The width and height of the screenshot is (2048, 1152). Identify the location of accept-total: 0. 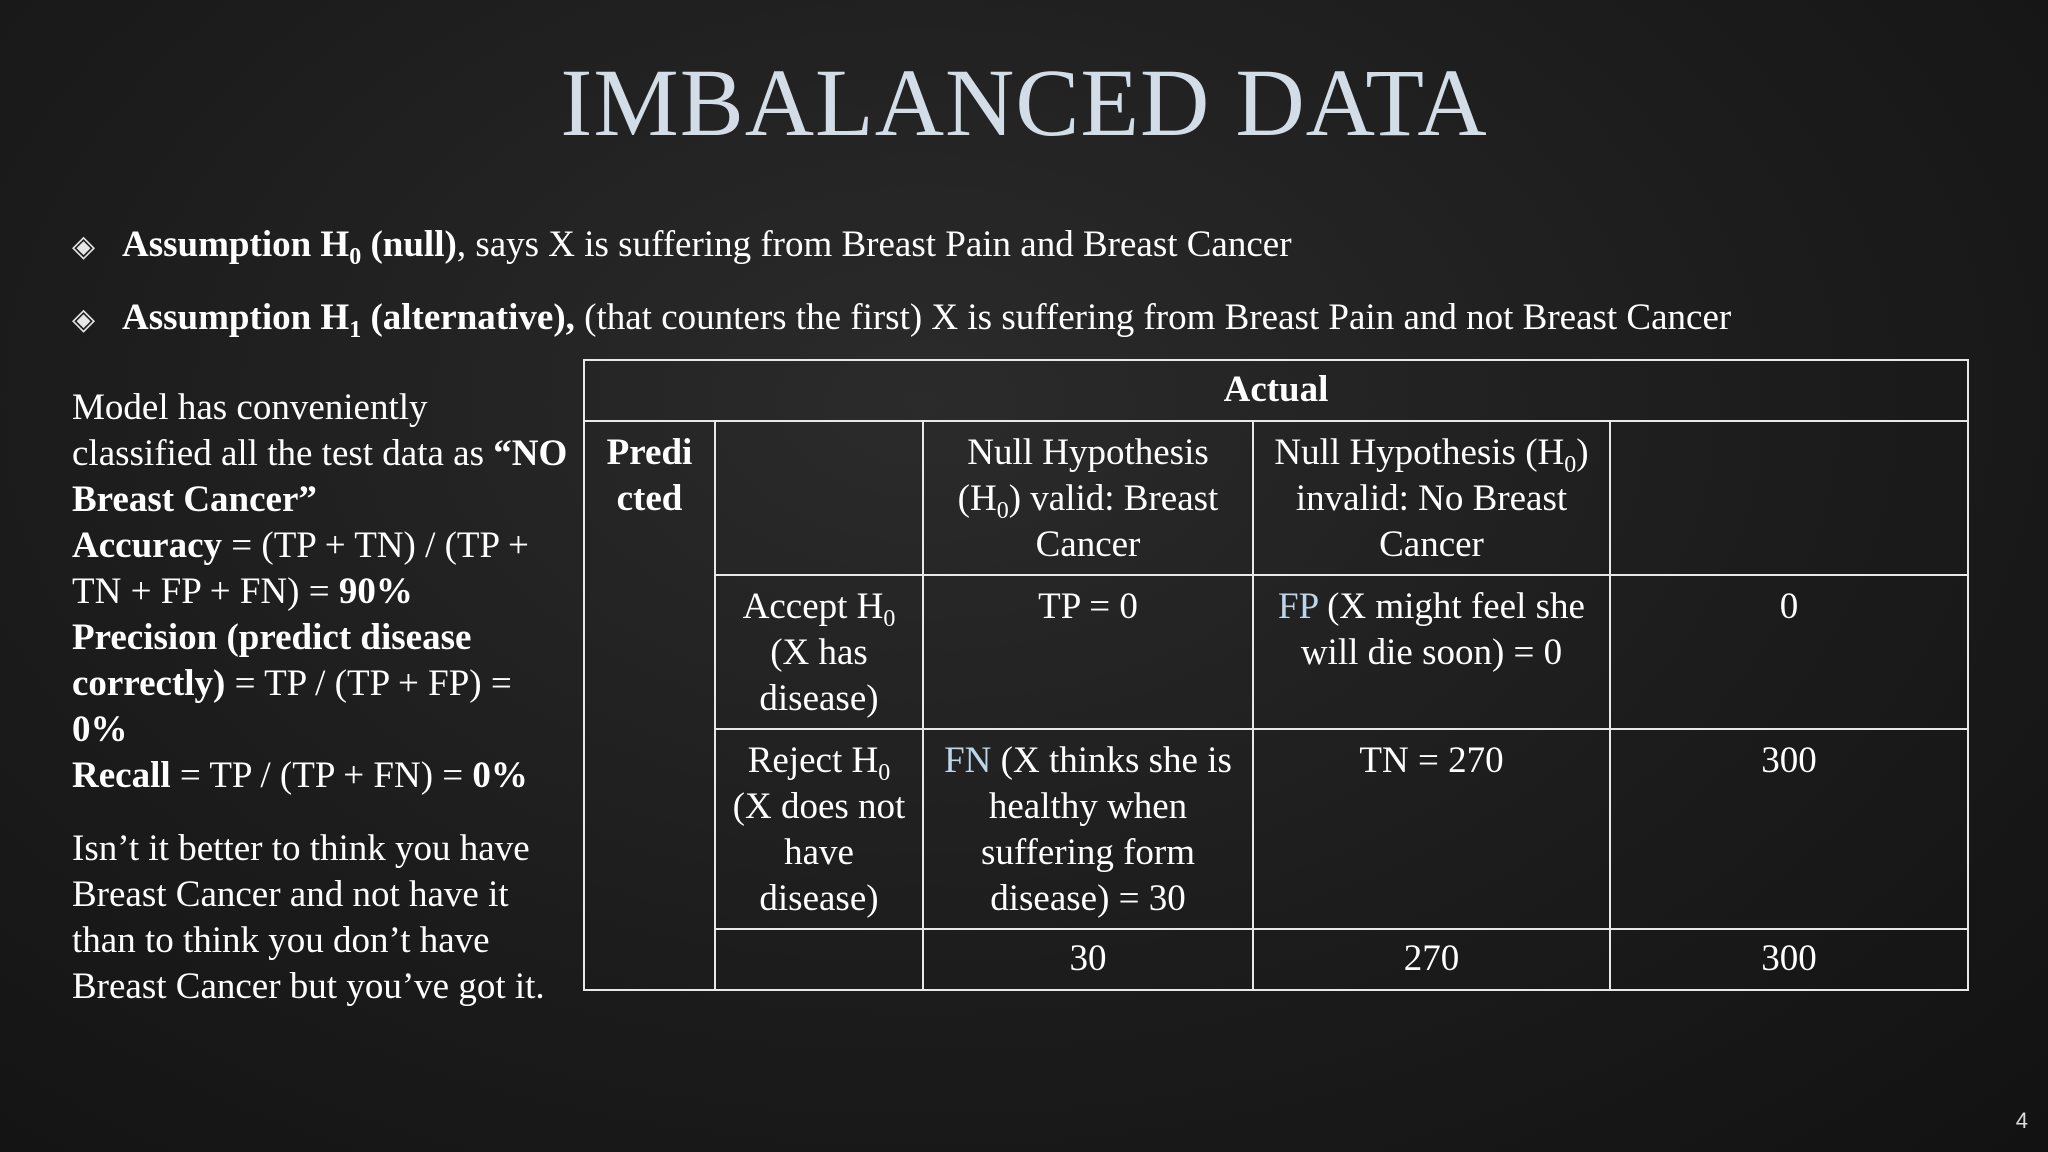
(1789, 652).